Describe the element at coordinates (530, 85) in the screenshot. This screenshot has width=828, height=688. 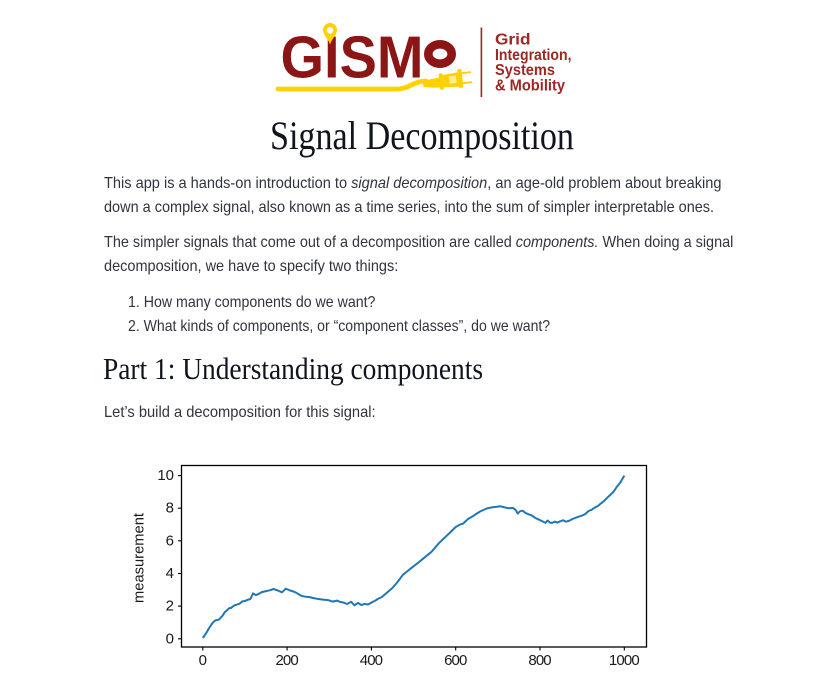
I see `svg-text: & Mobility` at that location.